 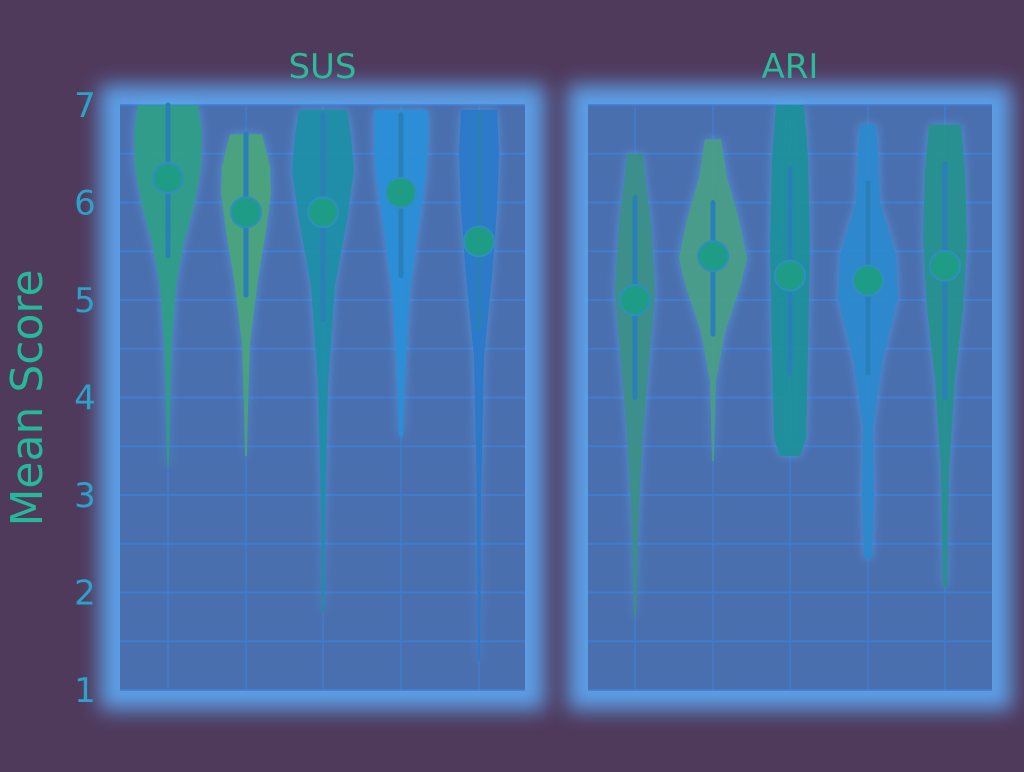 I want to click on y-tick-label: 2, so click(x=85, y=594).